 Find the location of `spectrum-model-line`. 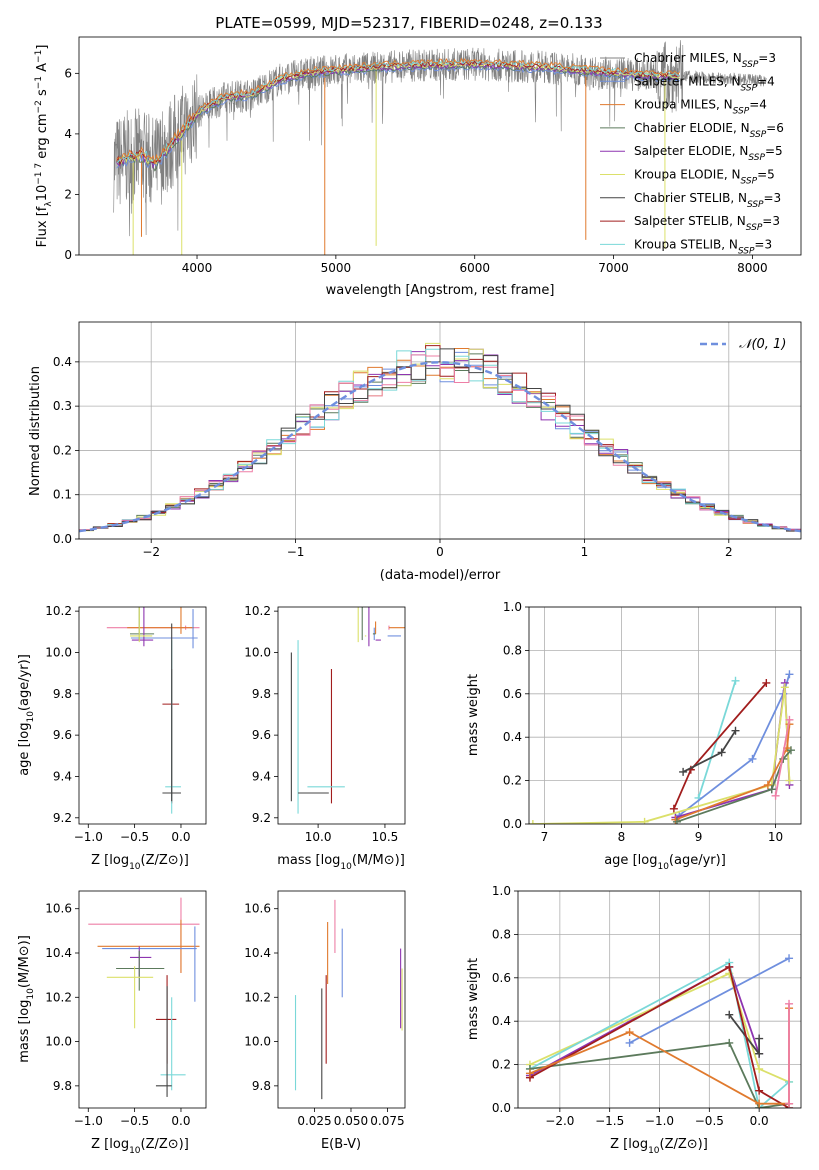

spectrum-model-line is located at coordinates (398, 112).